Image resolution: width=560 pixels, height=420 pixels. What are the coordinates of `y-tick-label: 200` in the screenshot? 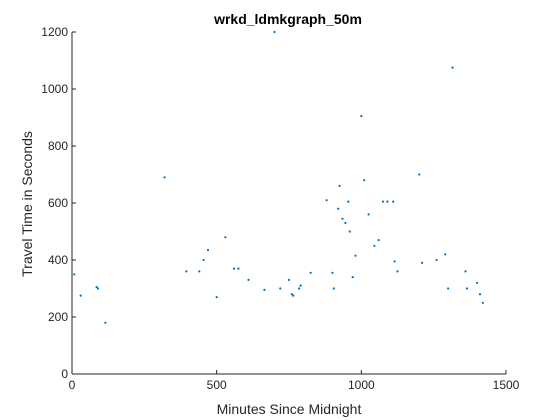 It's located at (58, 317).